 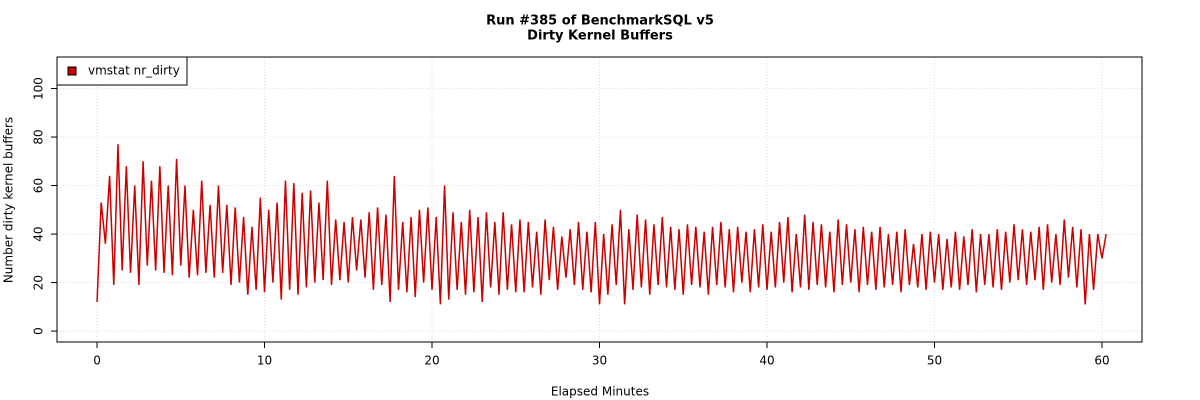 I want to click on chart-title: Run #385 of BenchmarkSQL v5, so click(x=600, y=21).